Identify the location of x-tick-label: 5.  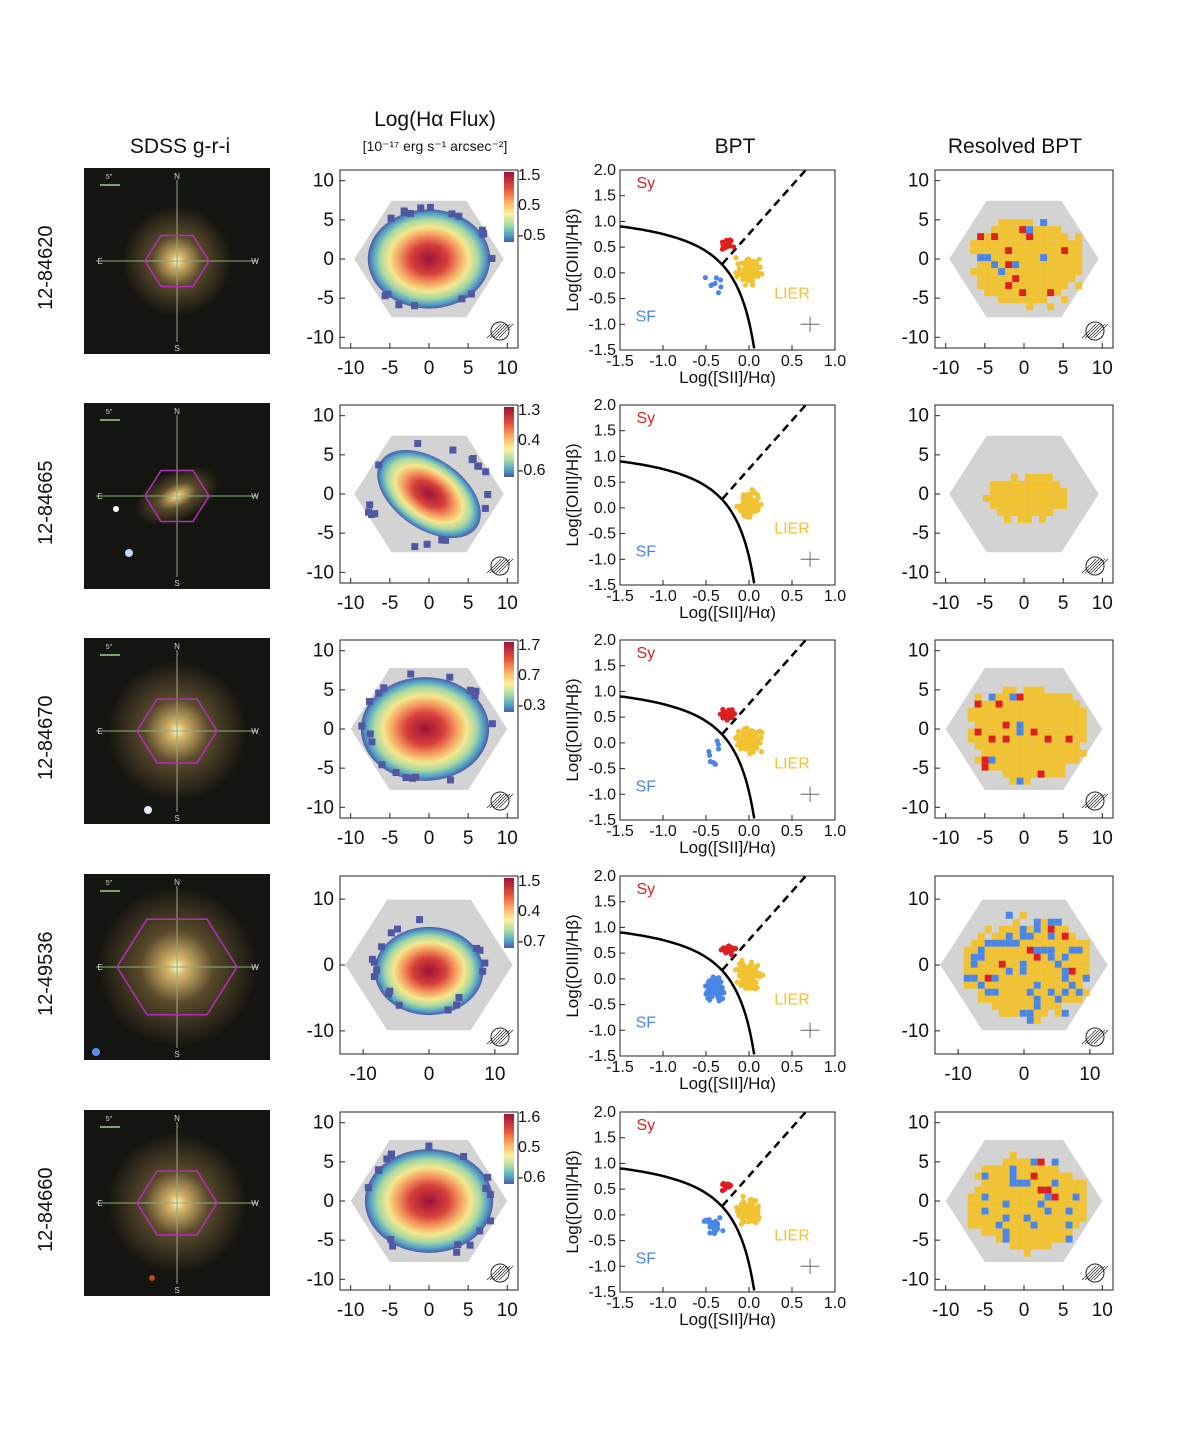
(468, 1310).